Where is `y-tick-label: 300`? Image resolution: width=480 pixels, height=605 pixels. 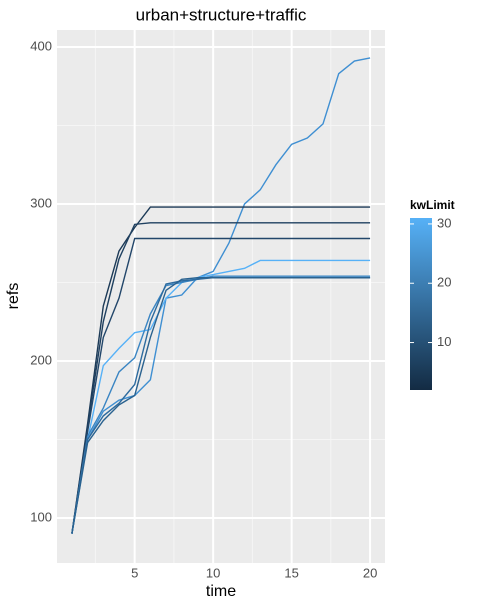
y-tick-label: 300 is located at coordinates (41, 202).